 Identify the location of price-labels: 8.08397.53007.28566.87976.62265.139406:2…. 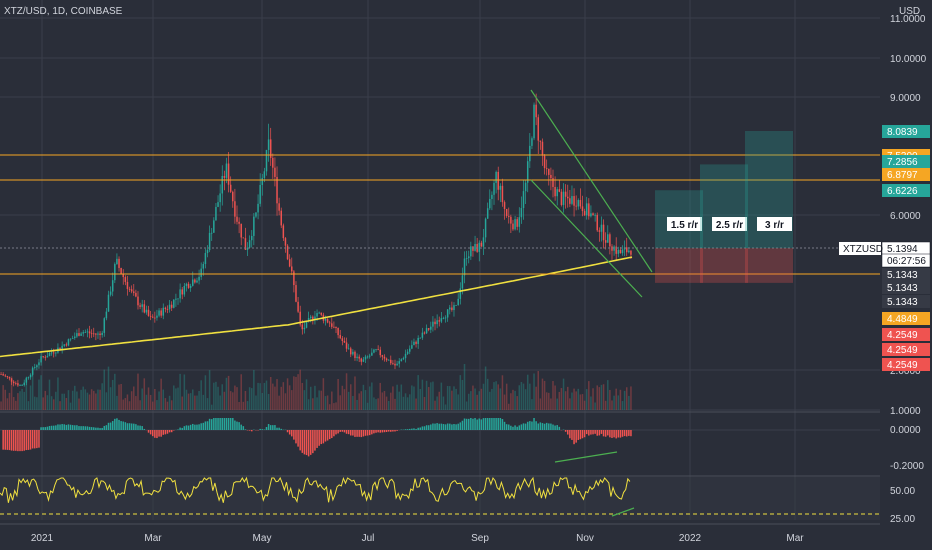
(885, 248).